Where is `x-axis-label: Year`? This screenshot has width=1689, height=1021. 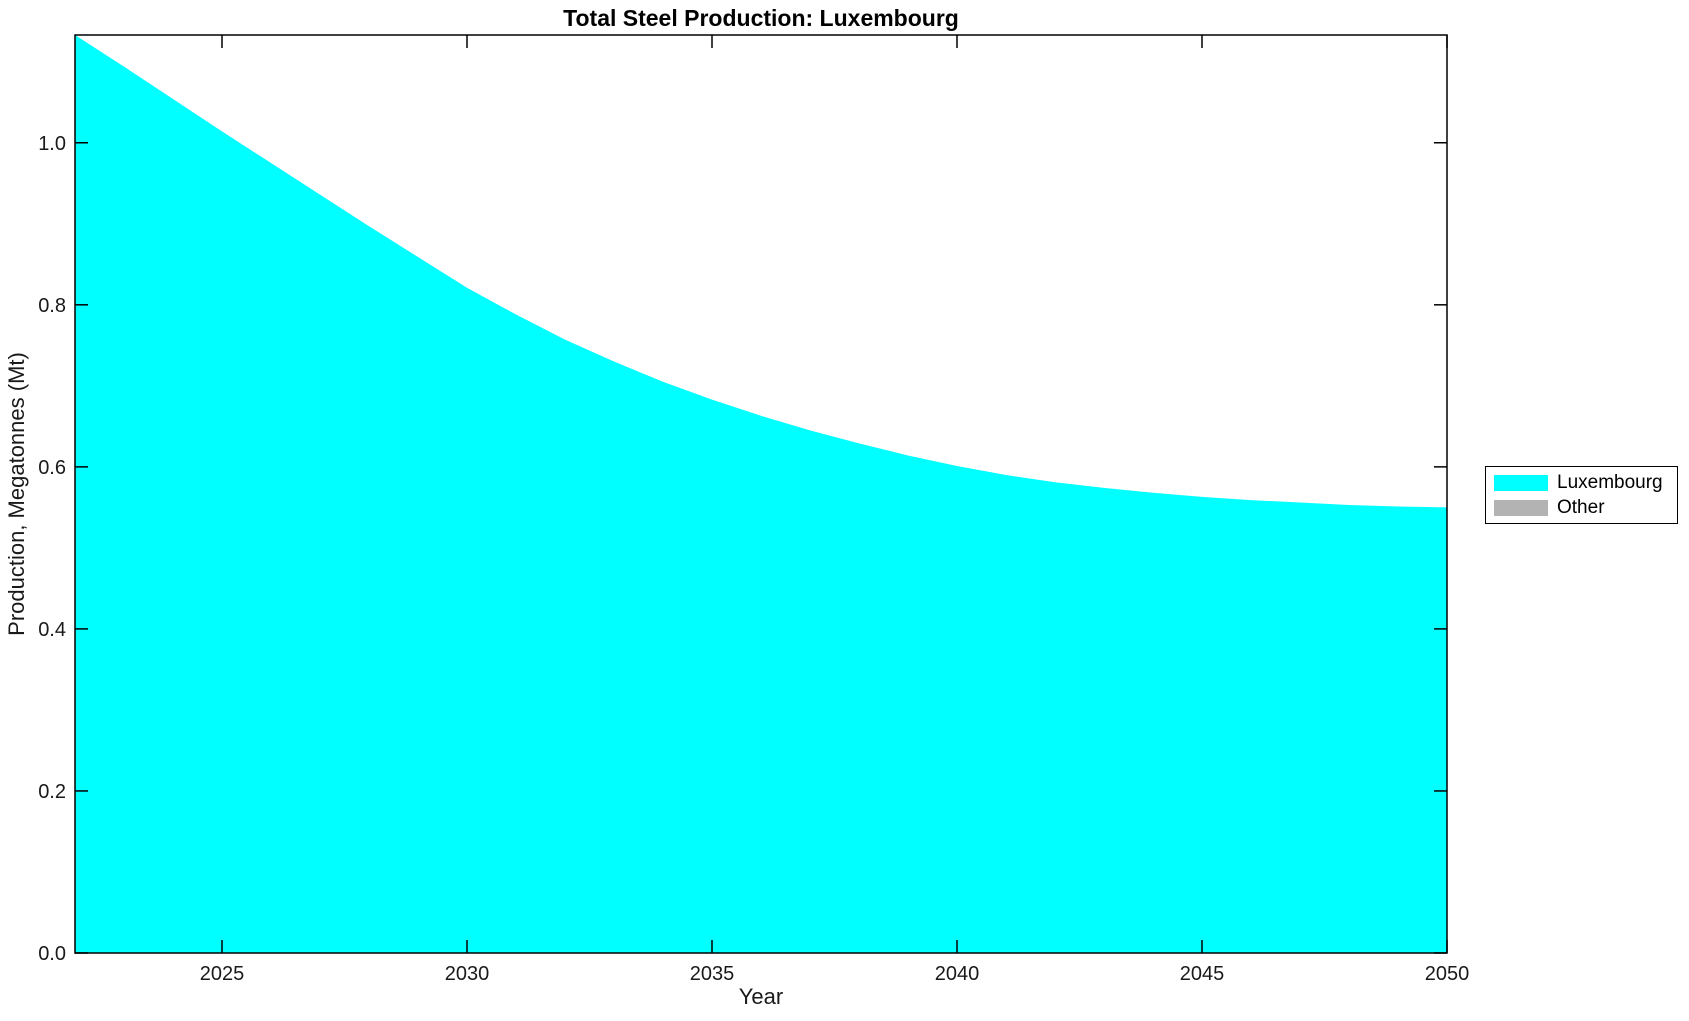 x-axis-label: Year is located at coordinates (761, 996).